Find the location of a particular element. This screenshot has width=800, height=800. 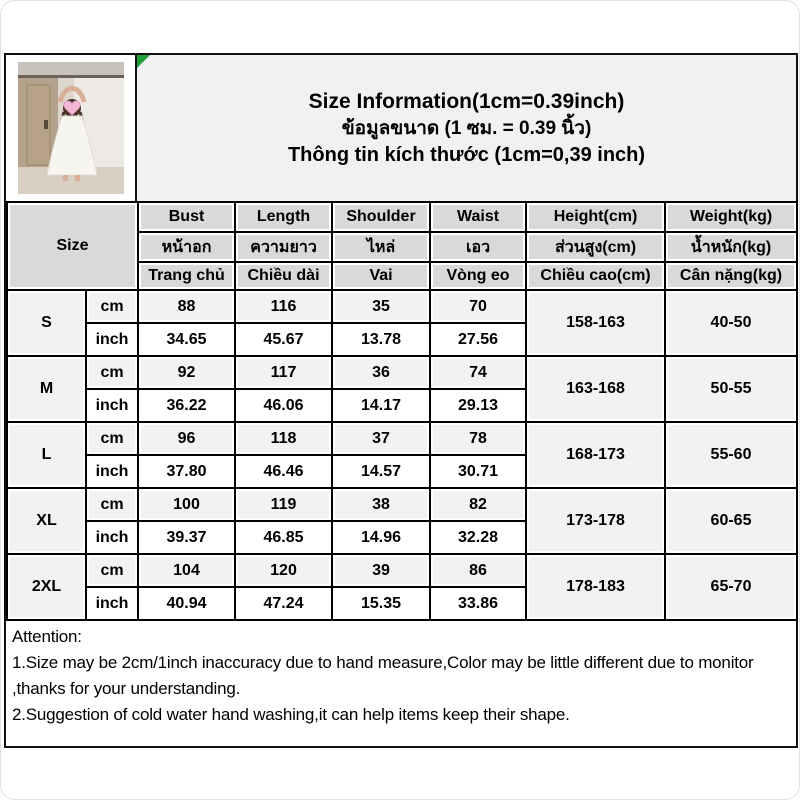

col-header-weight-vi: Cân nặng(kg) is located at coordinates (731, 276).